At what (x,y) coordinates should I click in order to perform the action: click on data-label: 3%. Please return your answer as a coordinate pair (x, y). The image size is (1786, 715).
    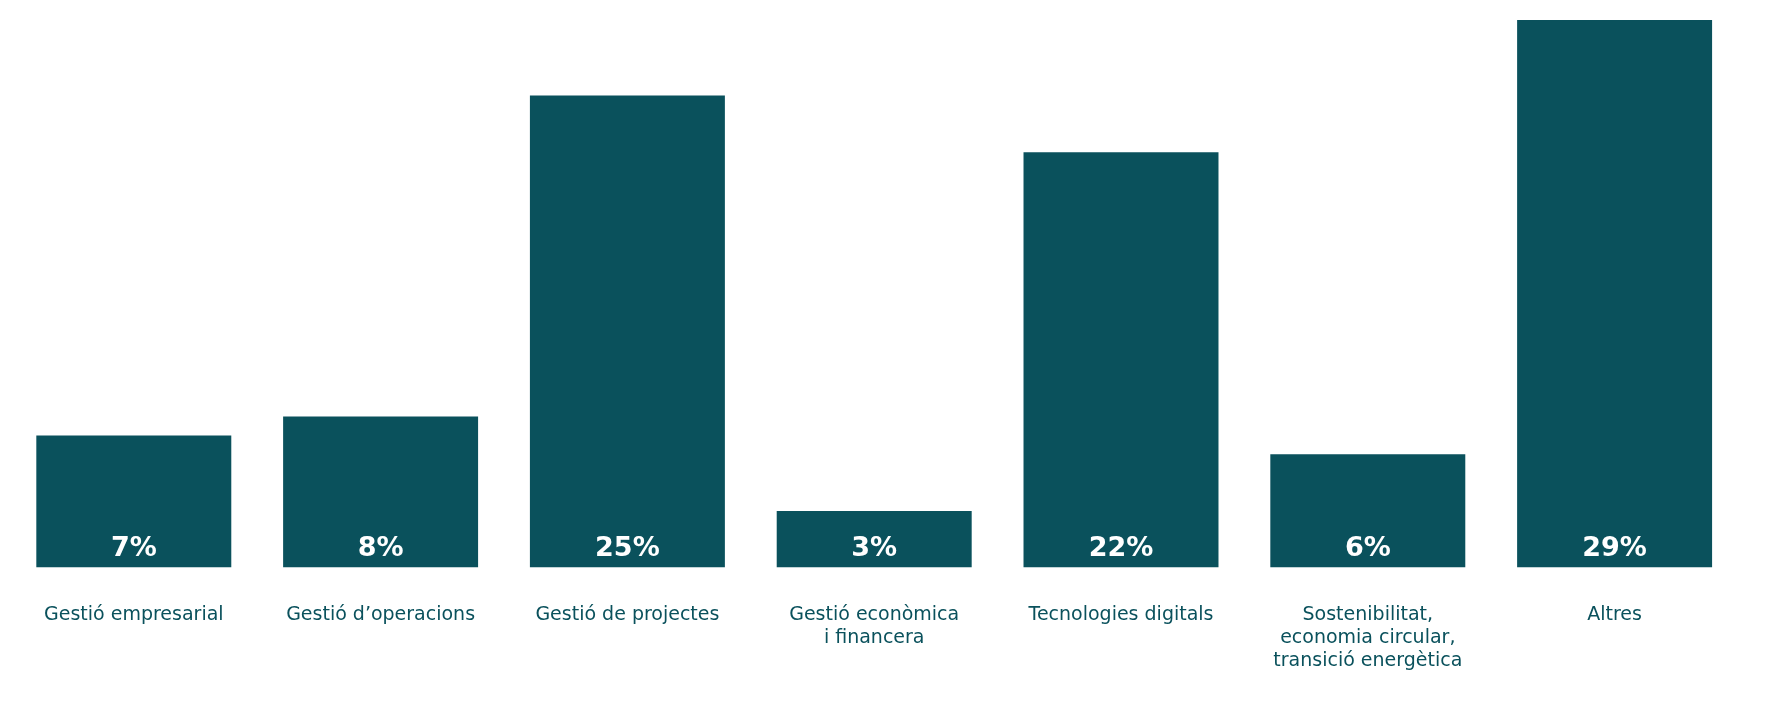
    Looking at the image, I should click on (874, 546).